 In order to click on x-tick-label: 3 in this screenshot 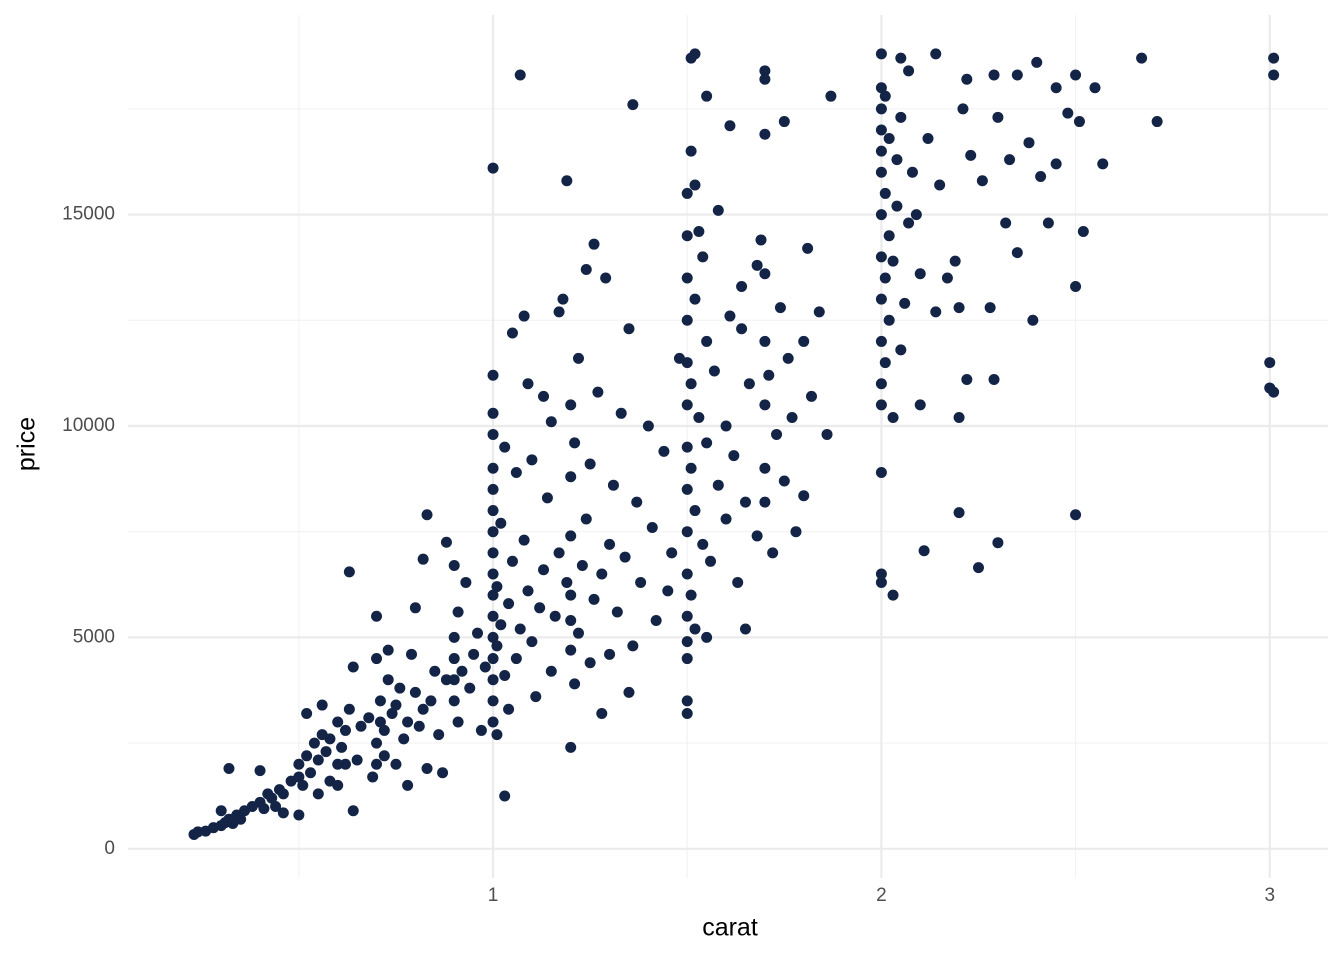, I will do `click(1269, 895)`.